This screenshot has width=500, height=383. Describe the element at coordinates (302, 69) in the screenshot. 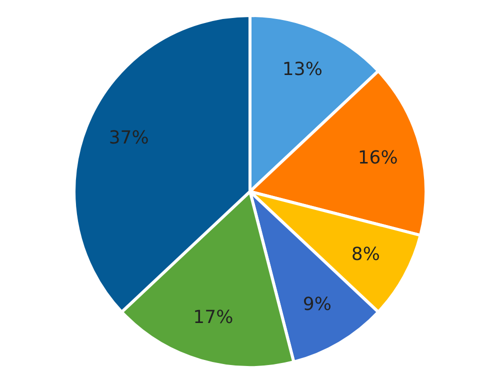

I see `data-label: 13%` at that location.